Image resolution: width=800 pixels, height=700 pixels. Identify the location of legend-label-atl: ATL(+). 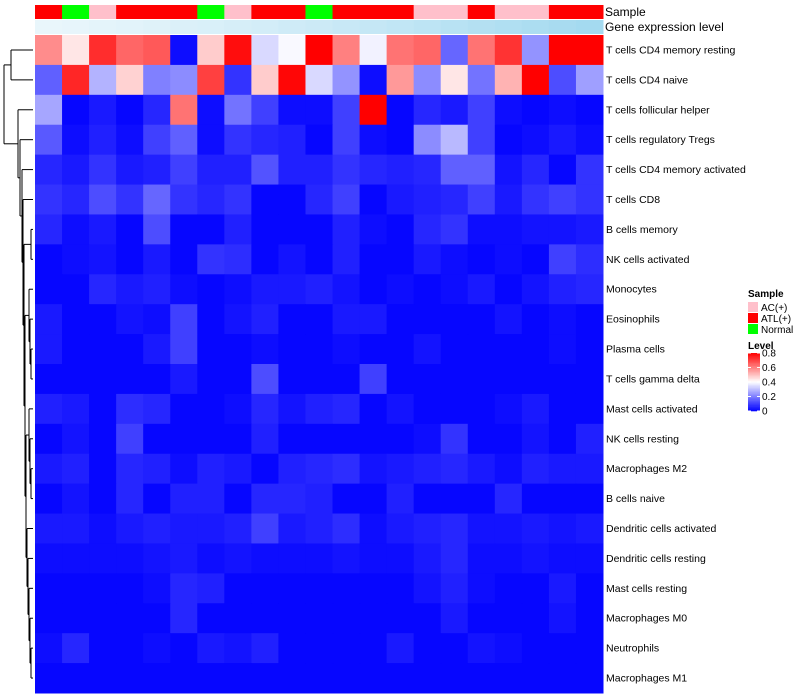
(776, 319).